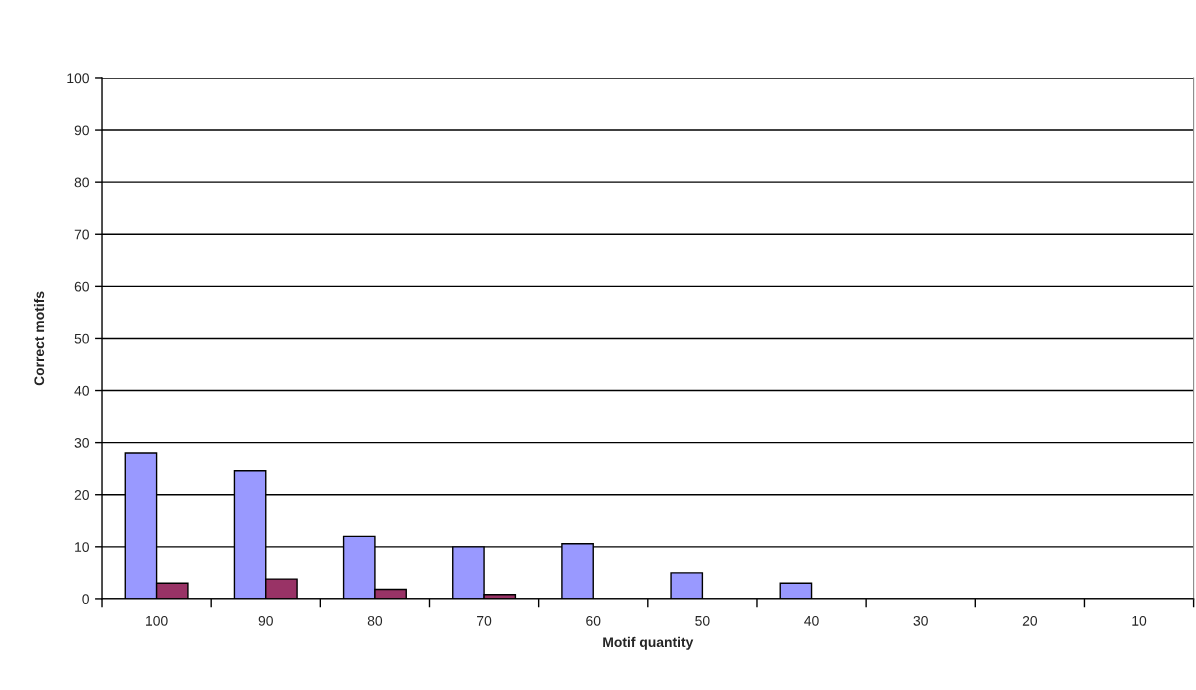  What do you see at coordinates (81, 182) in the screenshot?
I see `y-tick-label: 80` at bounding box center [81, 182].